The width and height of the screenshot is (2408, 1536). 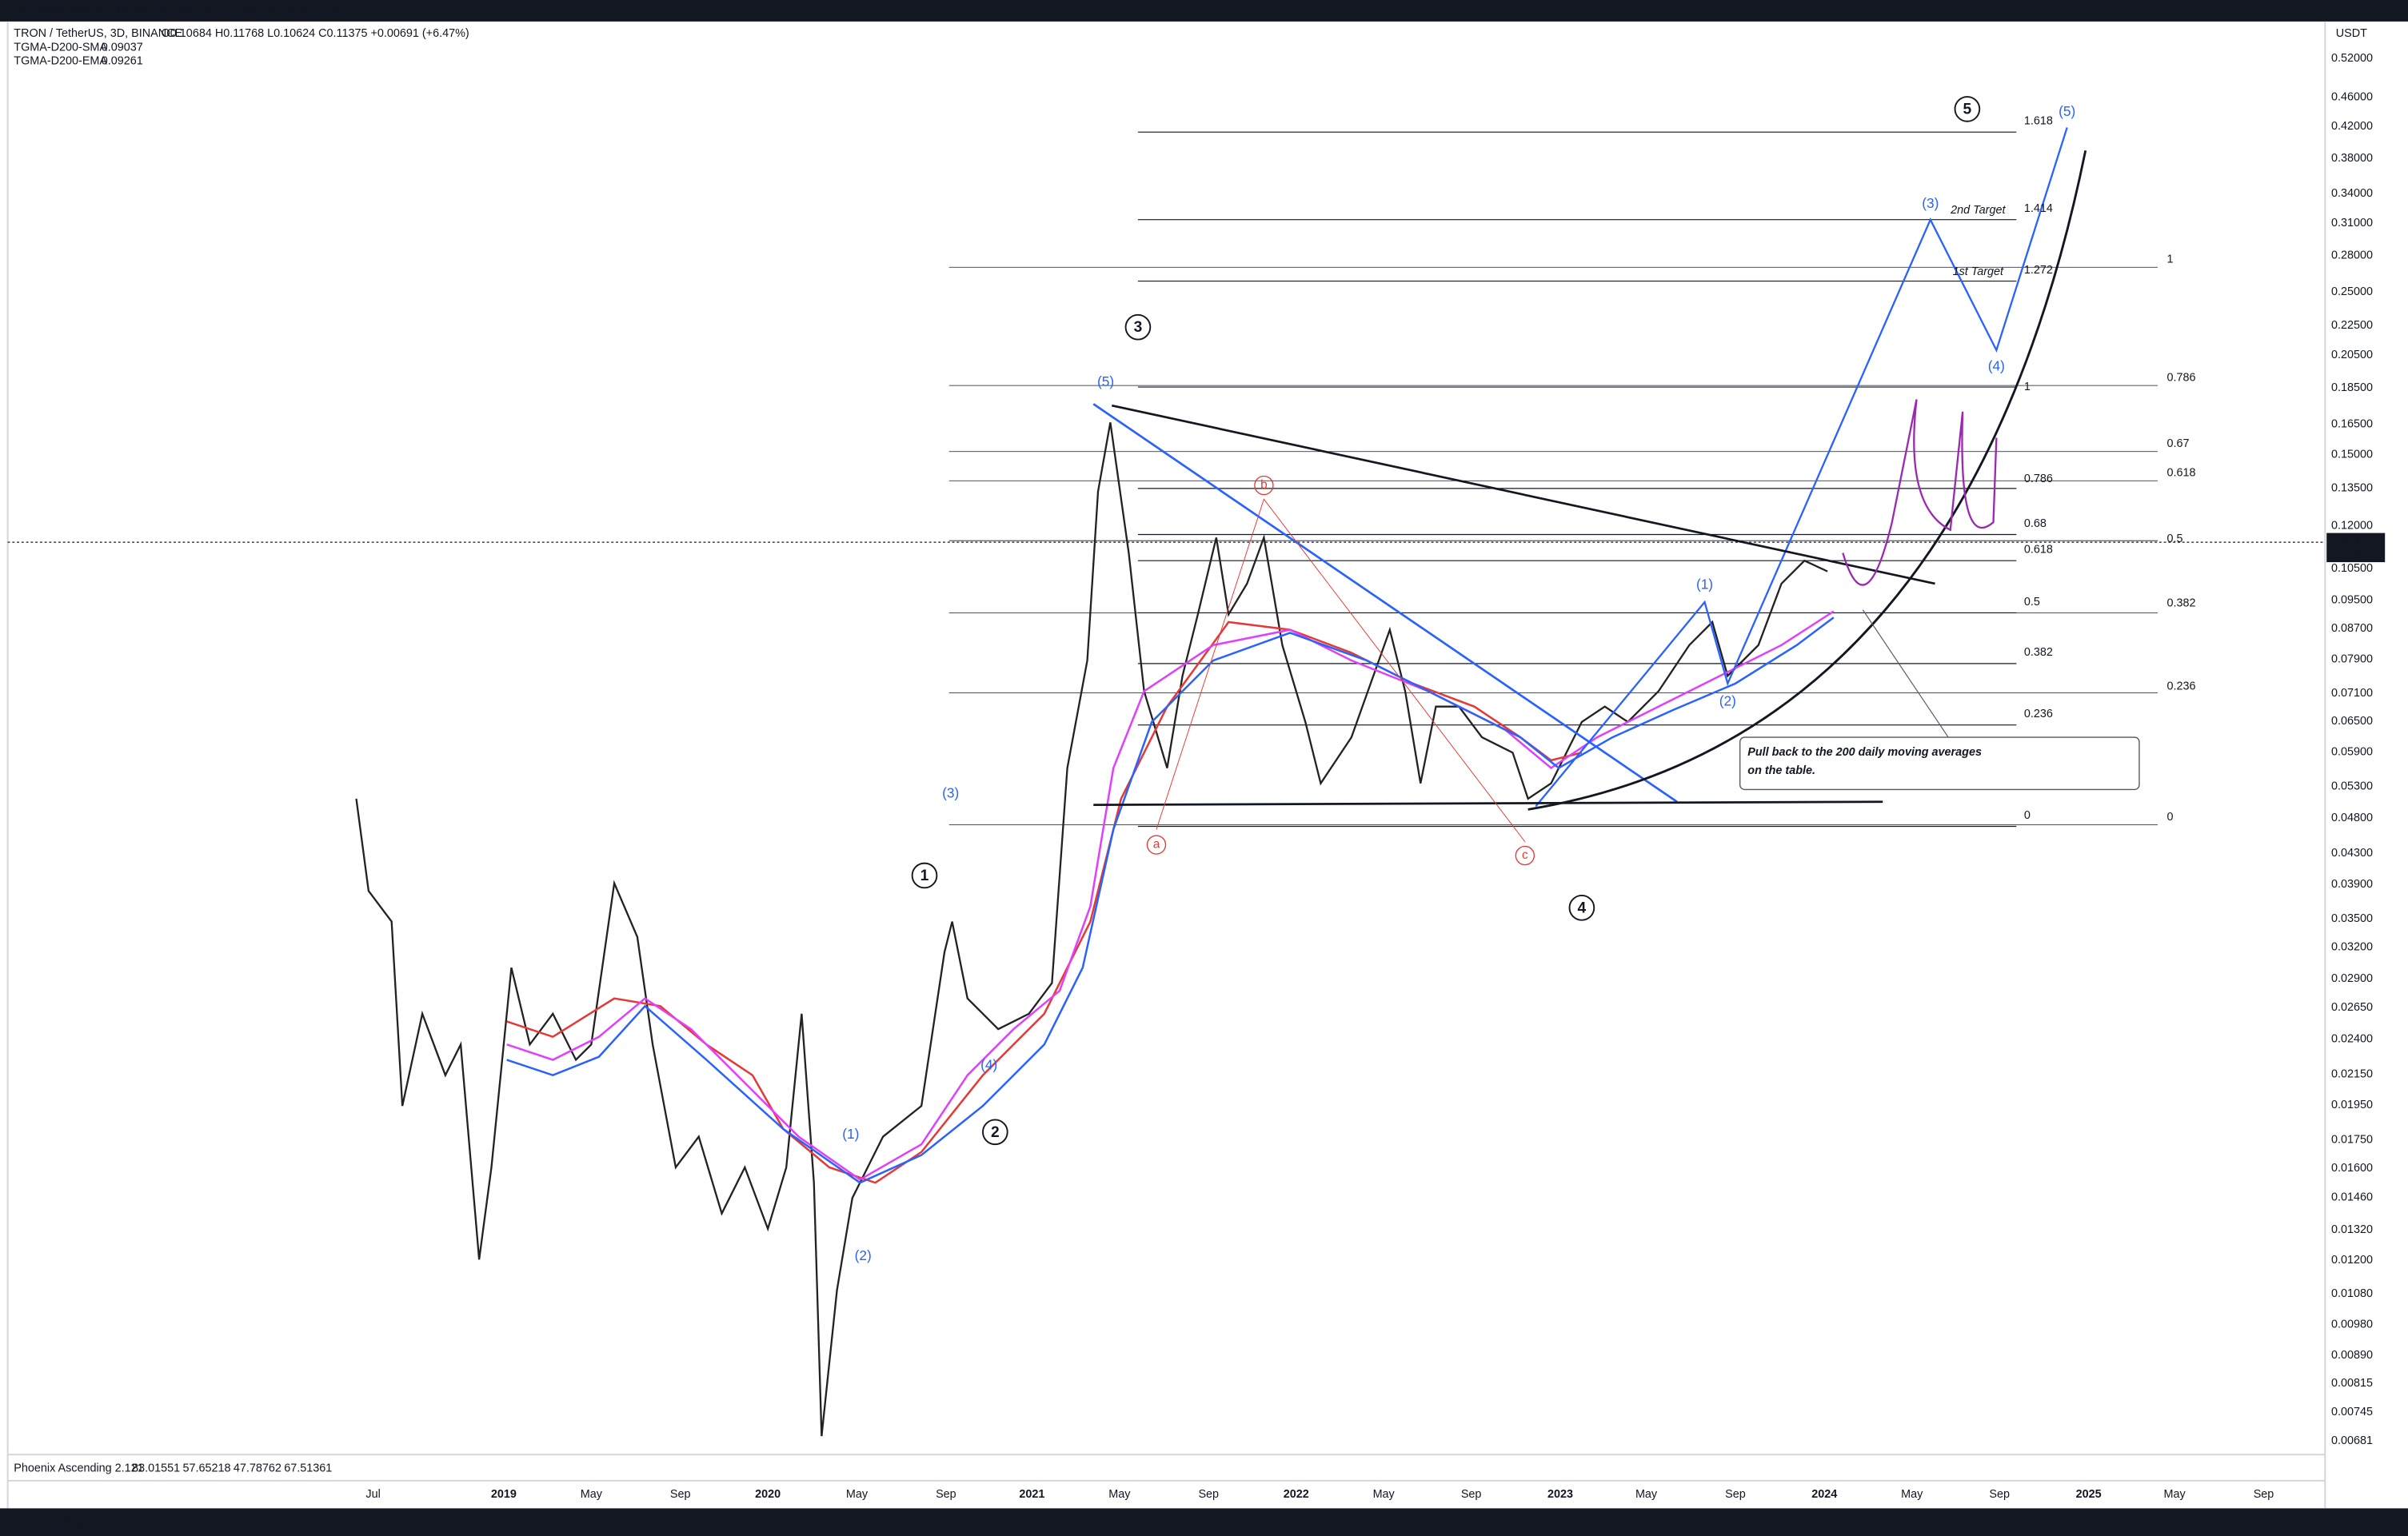 I want to click on bottom-bar, so click(x=1204, y=1522).